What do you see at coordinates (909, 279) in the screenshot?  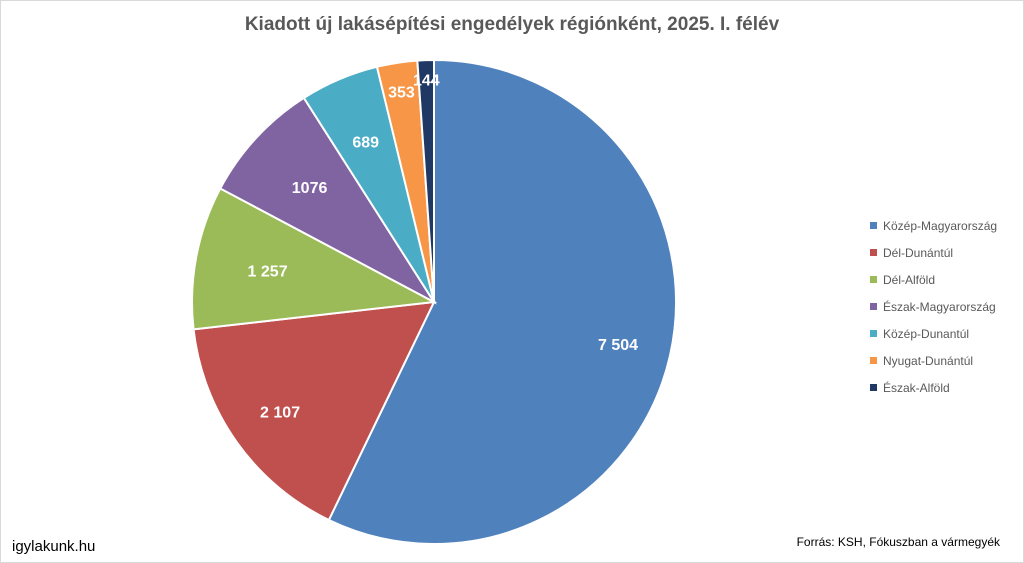 I see `legend-label: Dél-Alföld` at bounding box center [909, 279].